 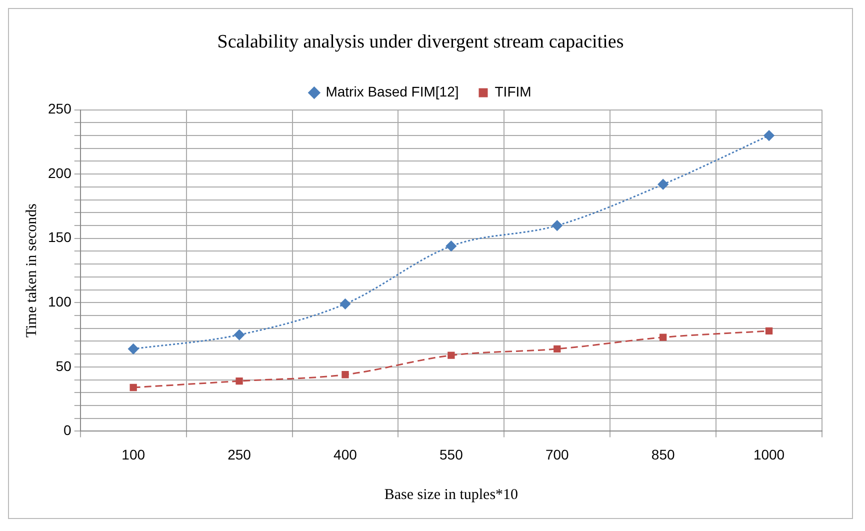 What do you see at coordinates (60, 302) in the screenshot?
I see `y-tick-label: 100` at bounding box center [60, 302].